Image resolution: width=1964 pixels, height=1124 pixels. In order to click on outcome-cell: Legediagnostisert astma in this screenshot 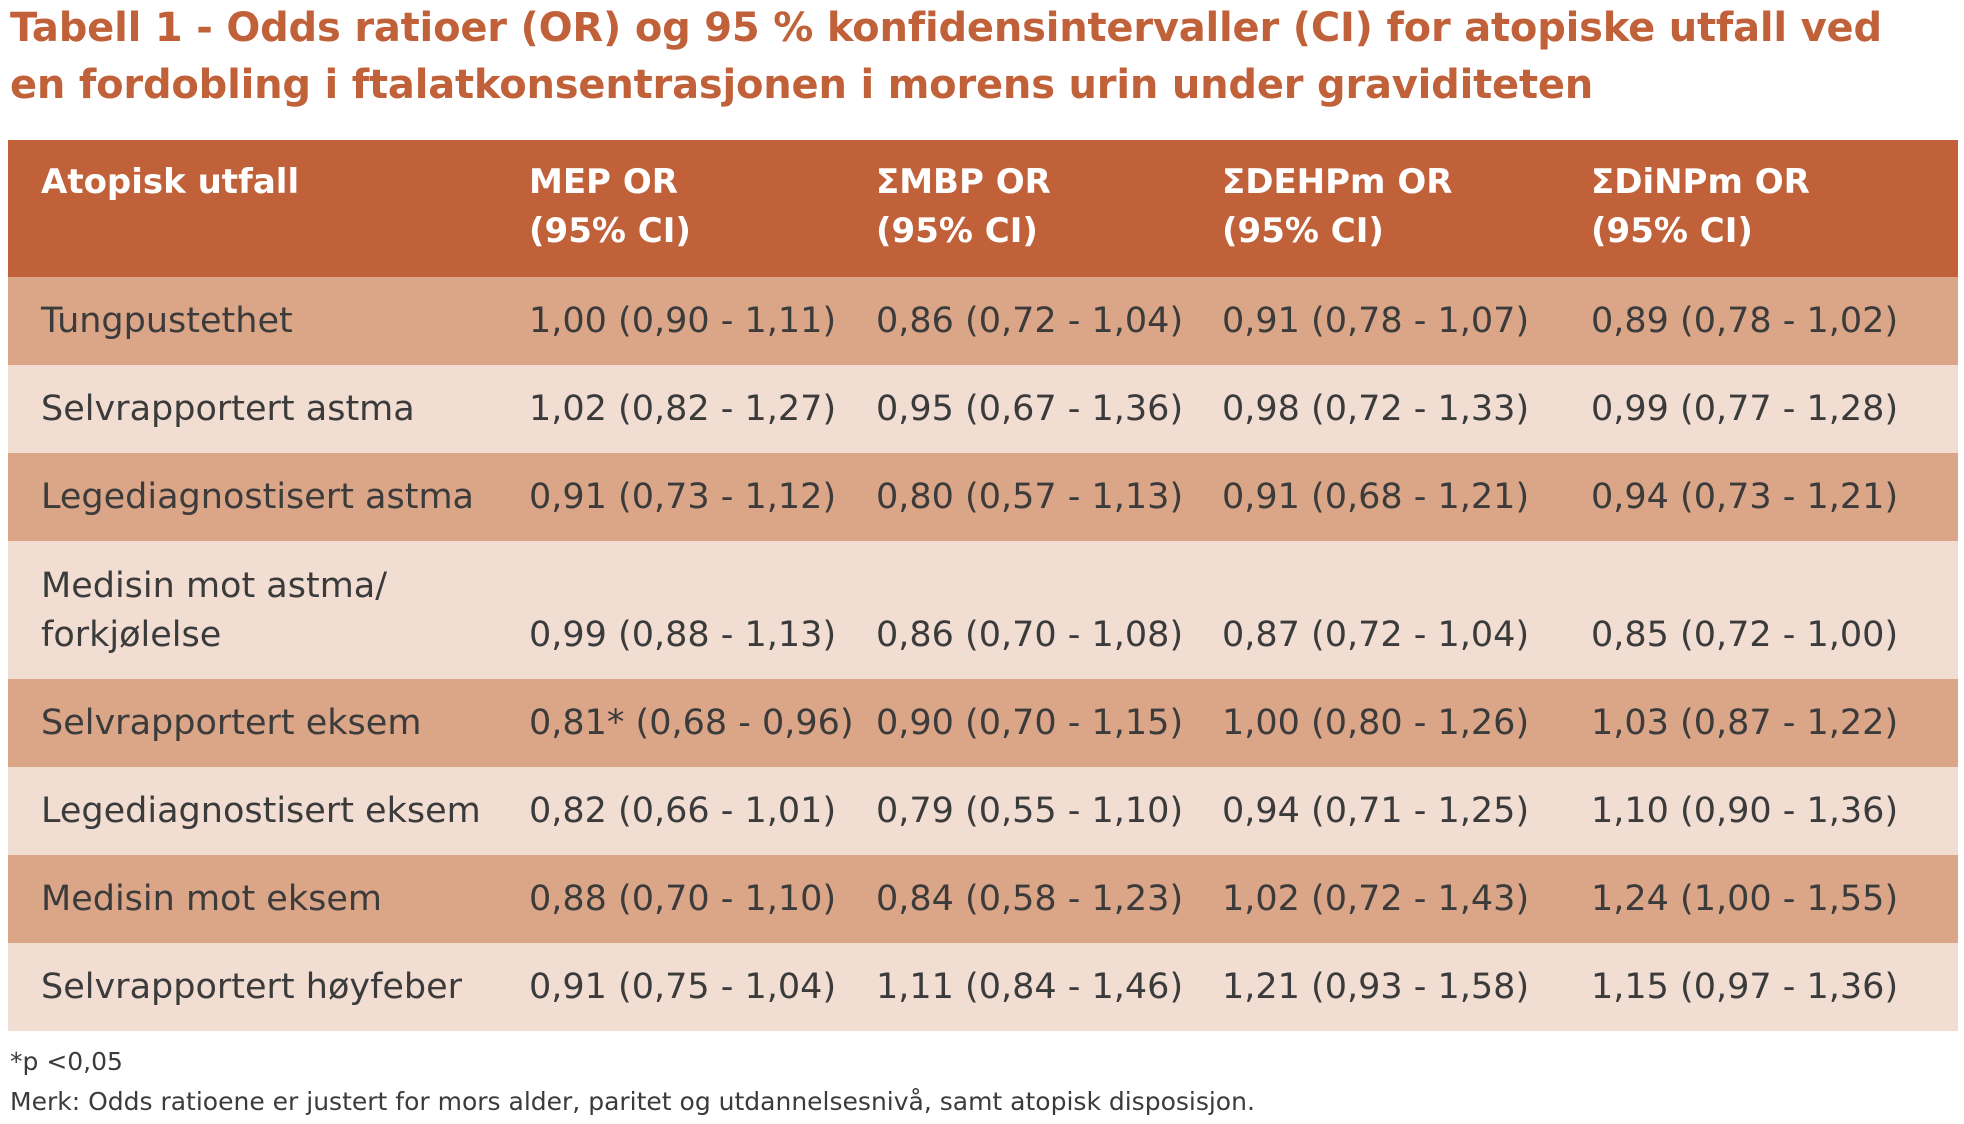, I will do `click(258, 496)`.